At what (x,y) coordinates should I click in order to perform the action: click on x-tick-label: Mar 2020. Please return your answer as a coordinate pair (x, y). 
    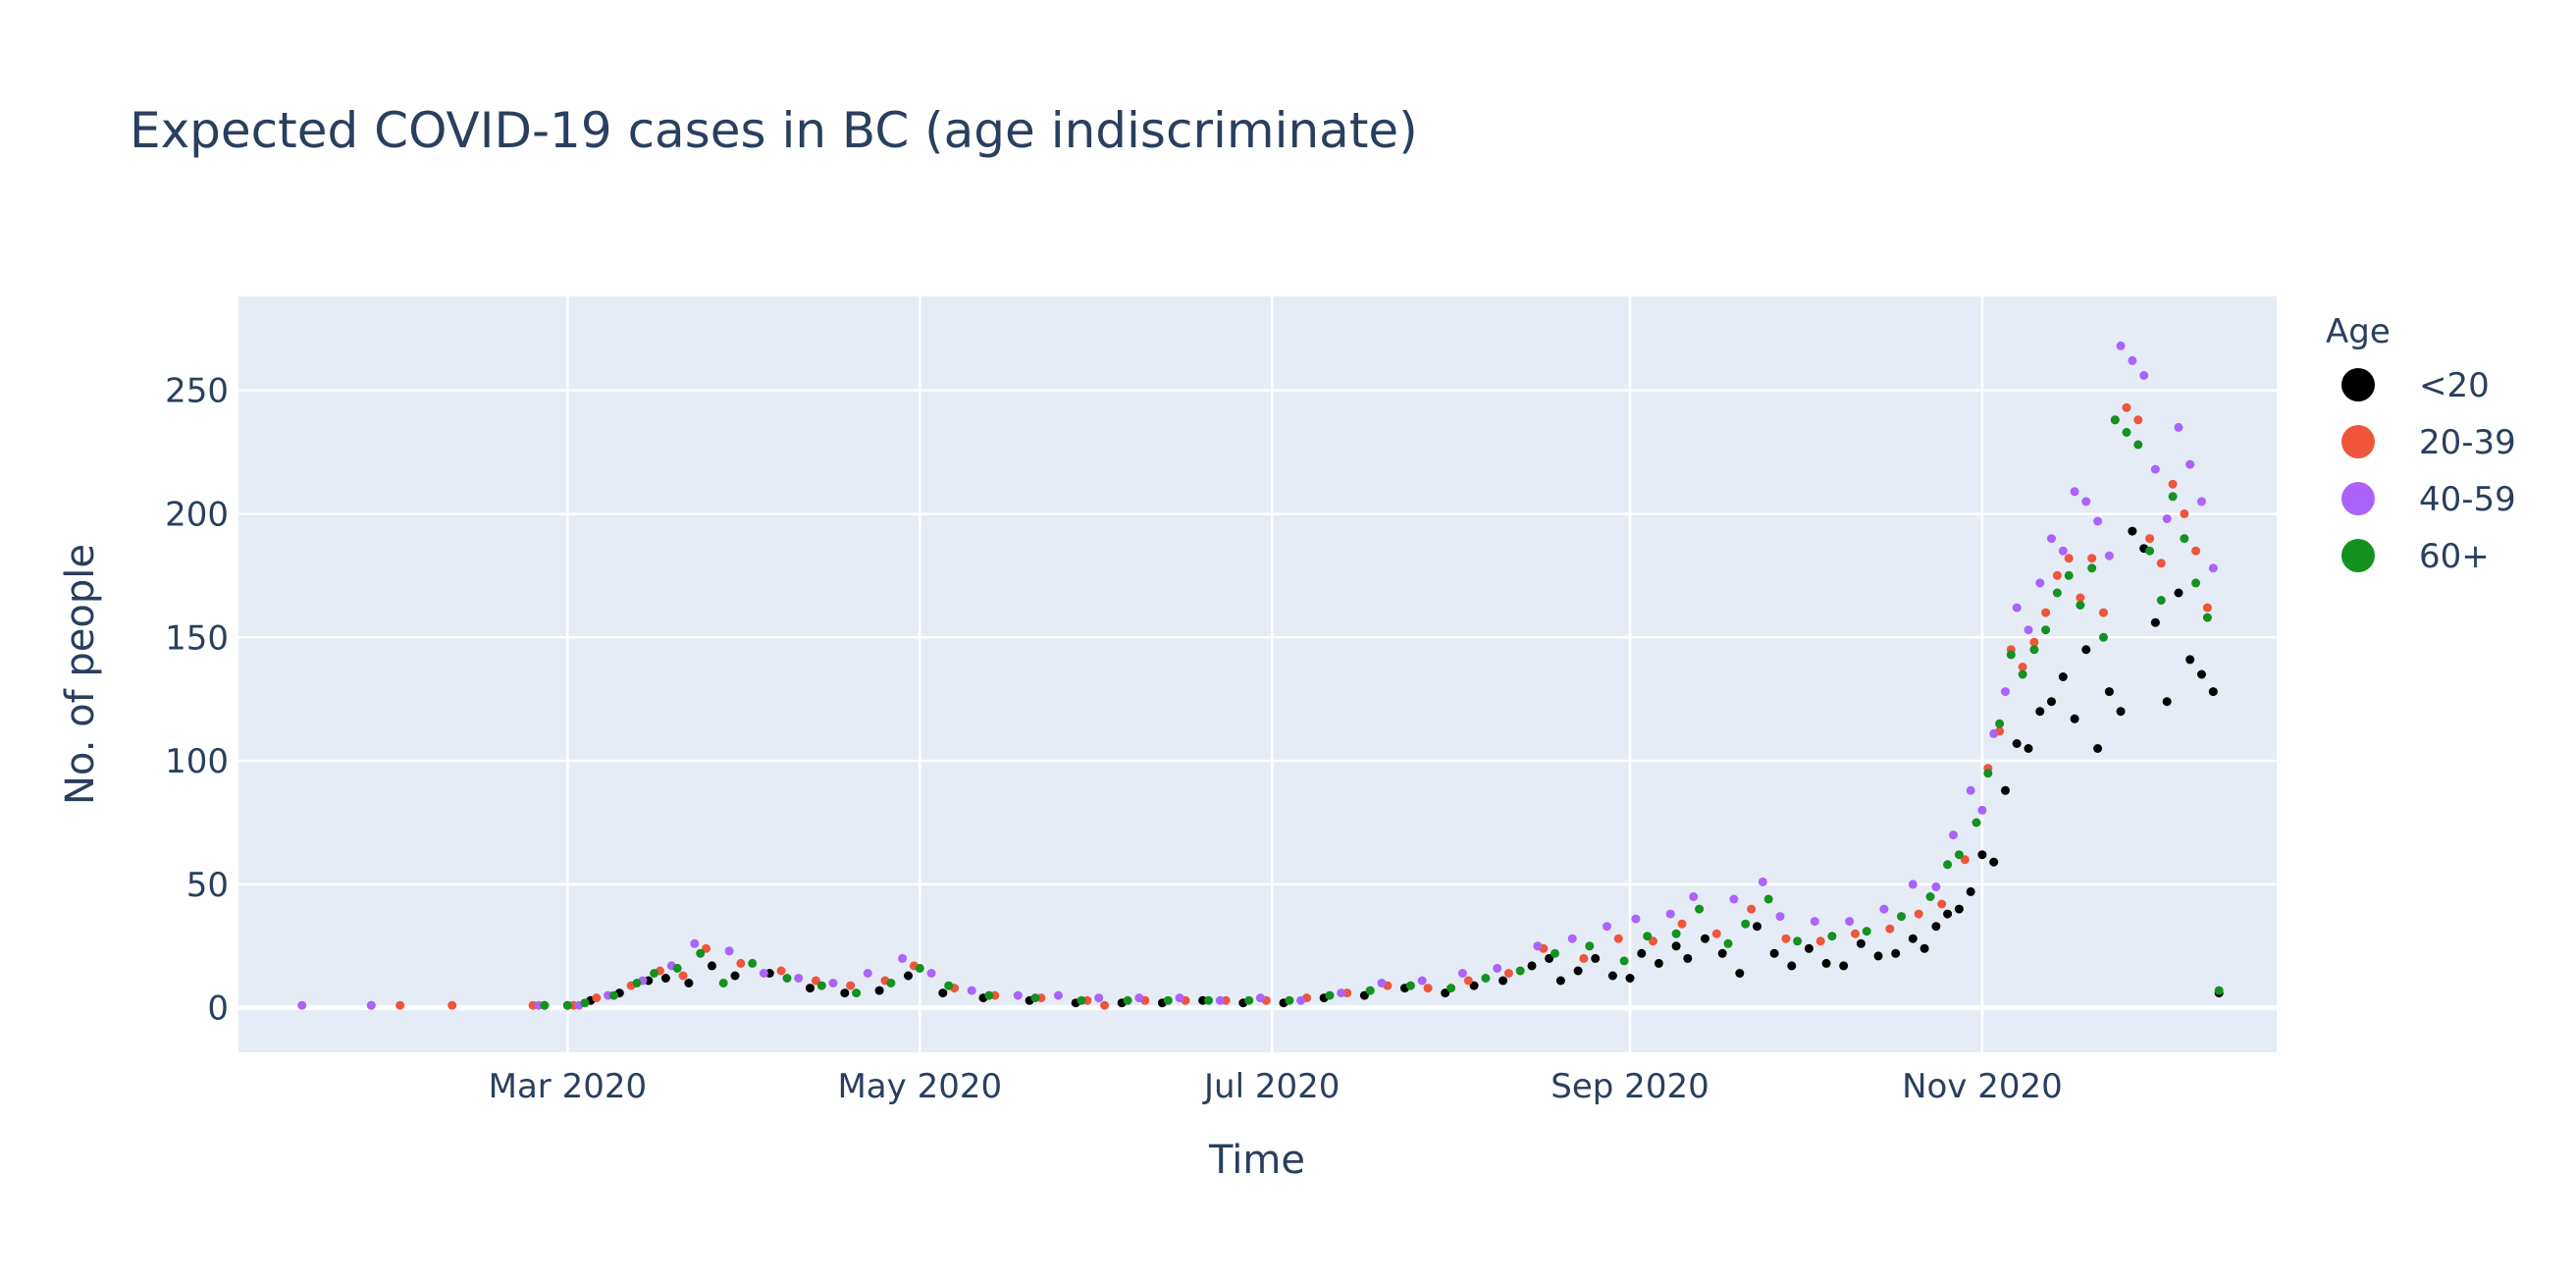
    Looking at the image, I should click on (568, 1086).